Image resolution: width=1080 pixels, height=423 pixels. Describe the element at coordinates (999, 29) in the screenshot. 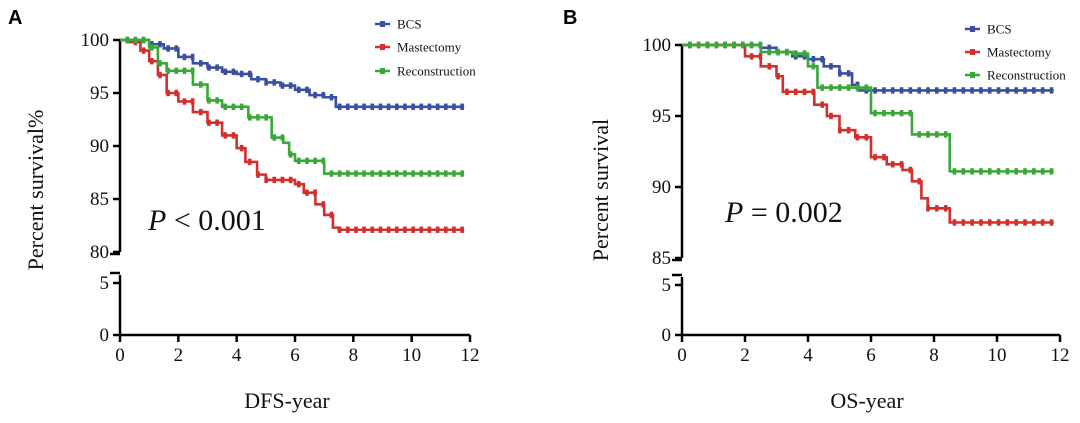

I see `legend-label: BCS` at that location.